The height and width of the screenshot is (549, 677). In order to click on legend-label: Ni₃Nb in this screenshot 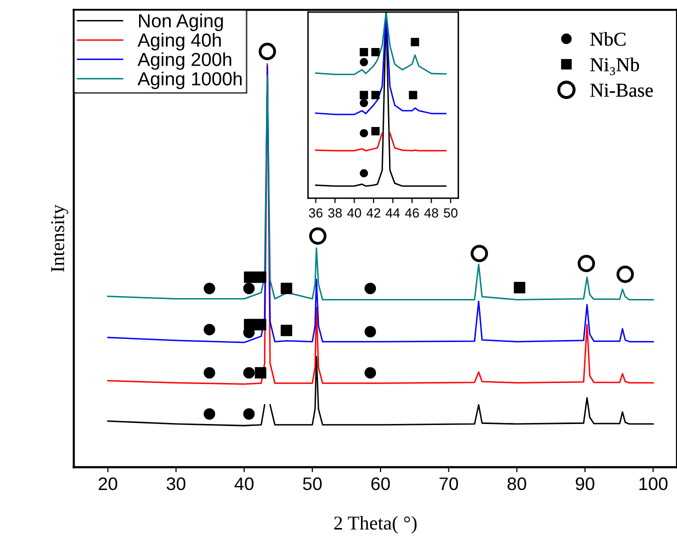, I will do `click(614, 67)`.